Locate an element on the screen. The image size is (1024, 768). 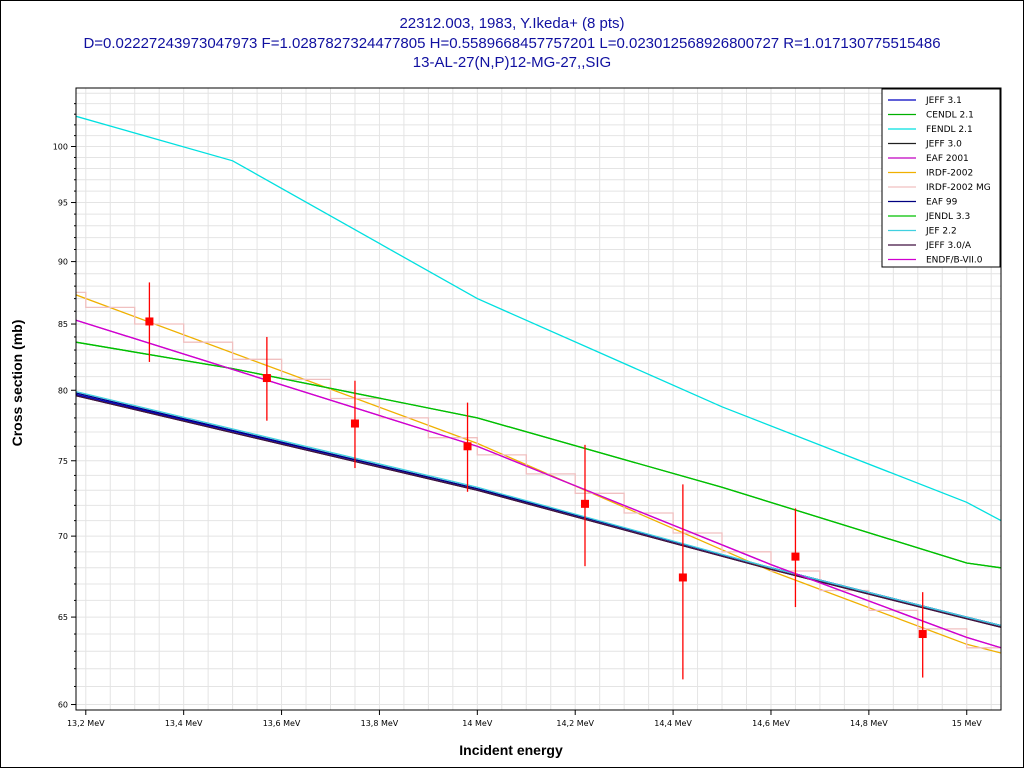
x-tick-label: 13,8 MeV is located at coordinates (380, 723).